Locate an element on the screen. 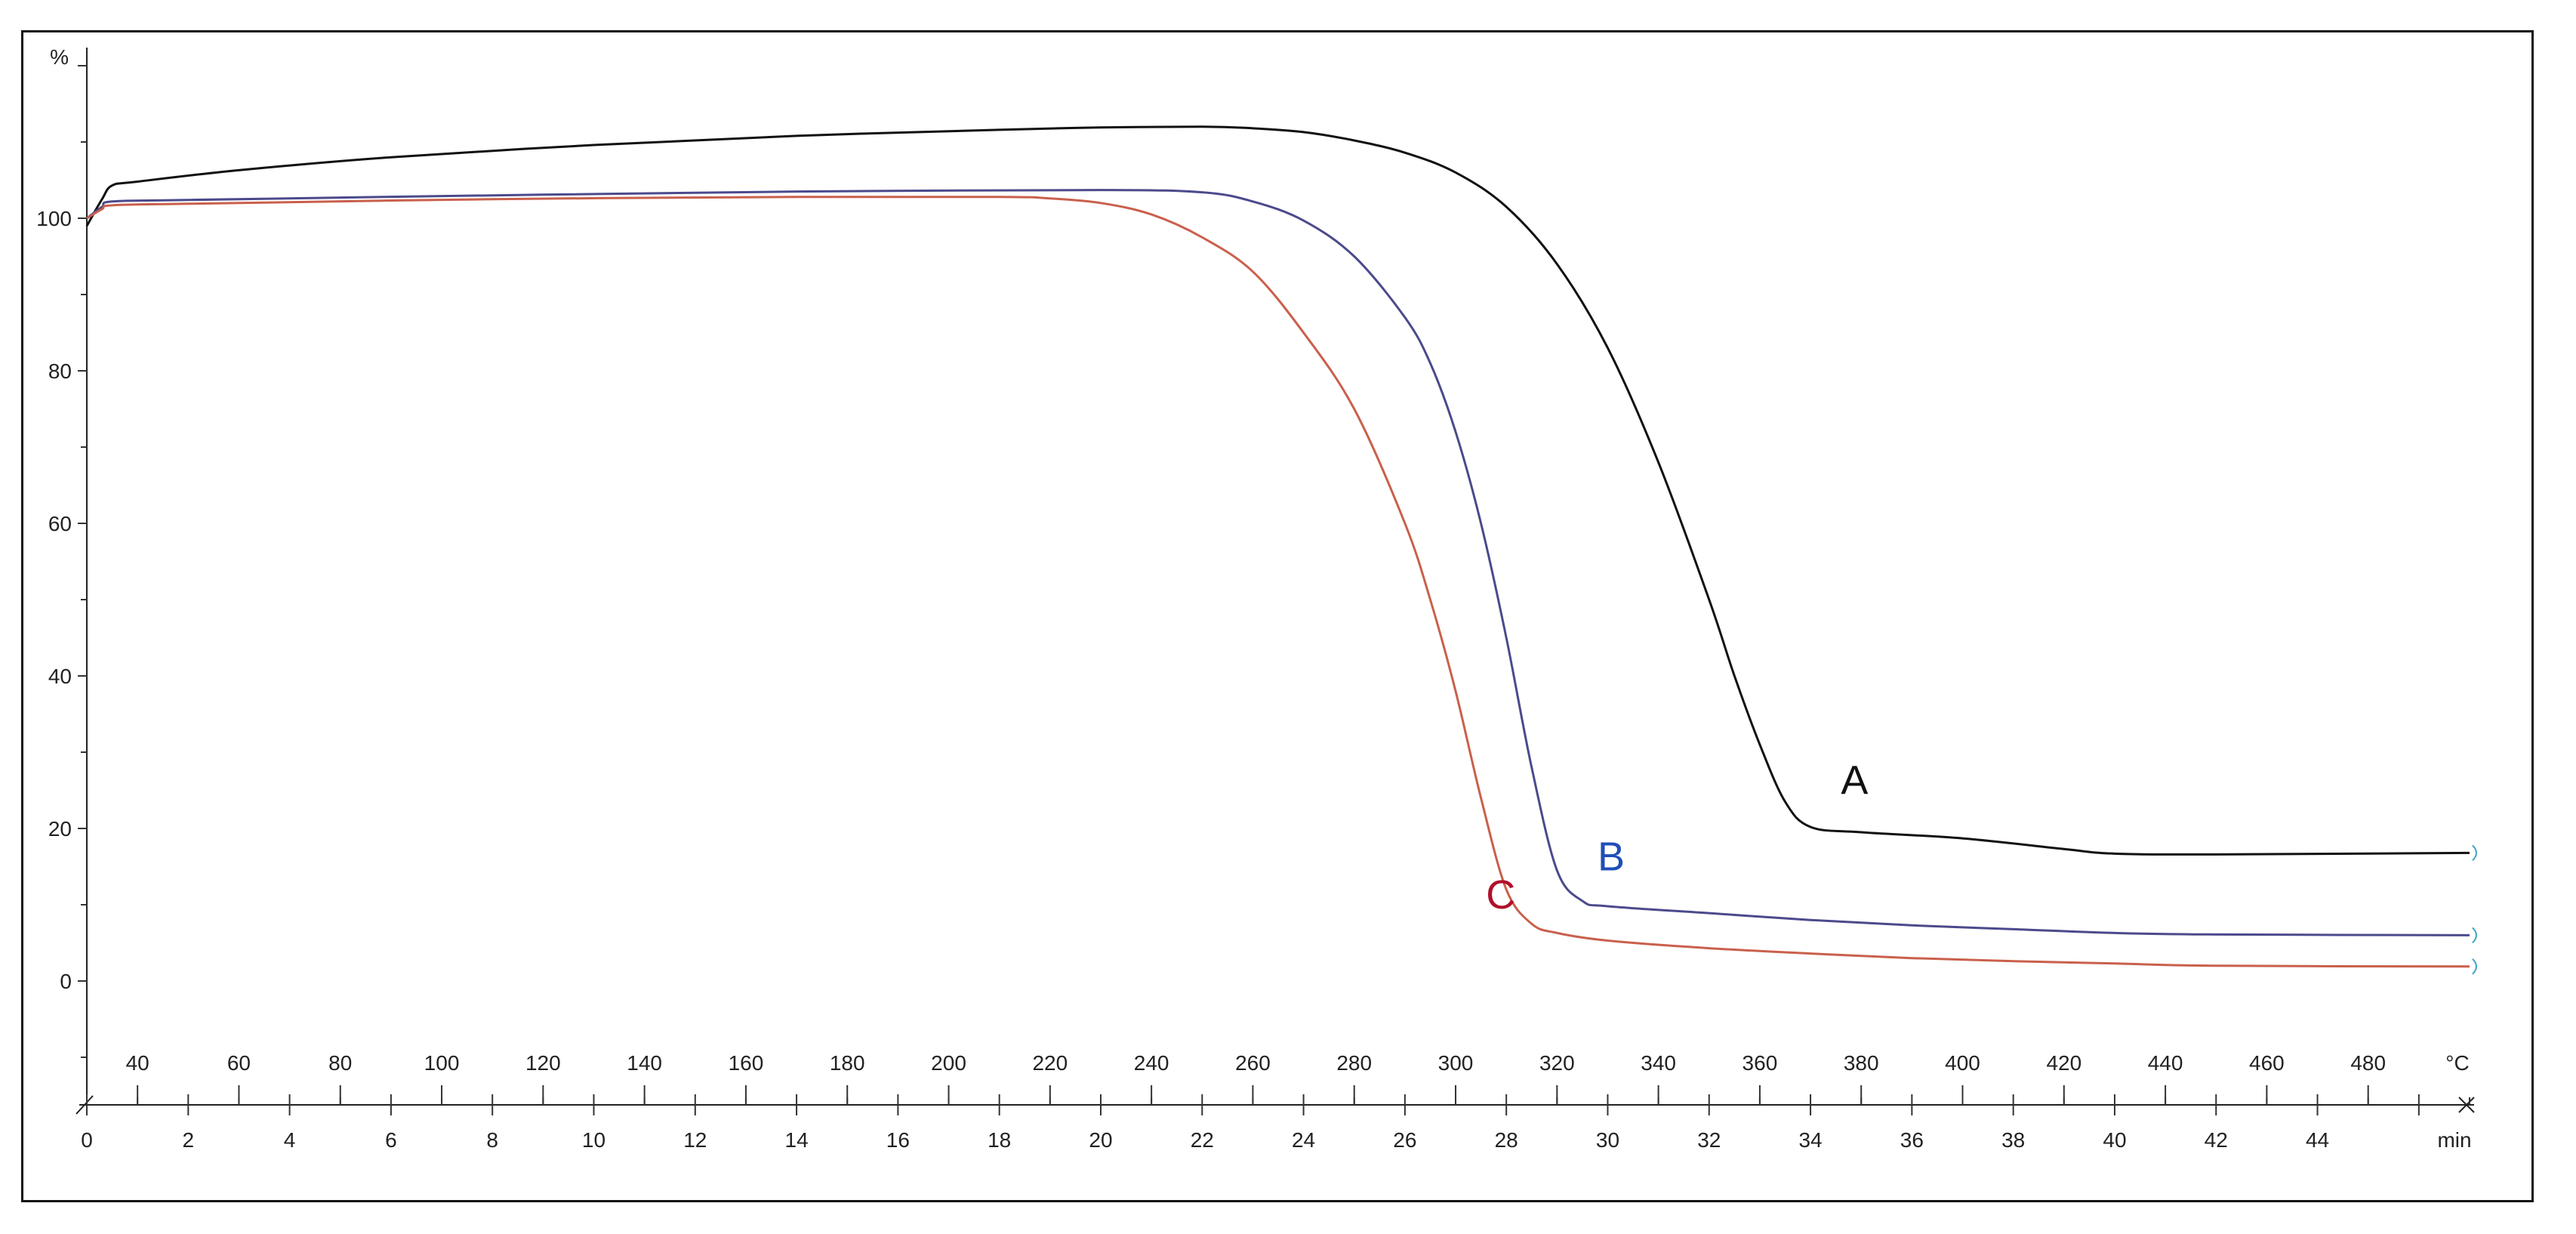  y-tick-label: 40 is located at coordinates (60, 676).